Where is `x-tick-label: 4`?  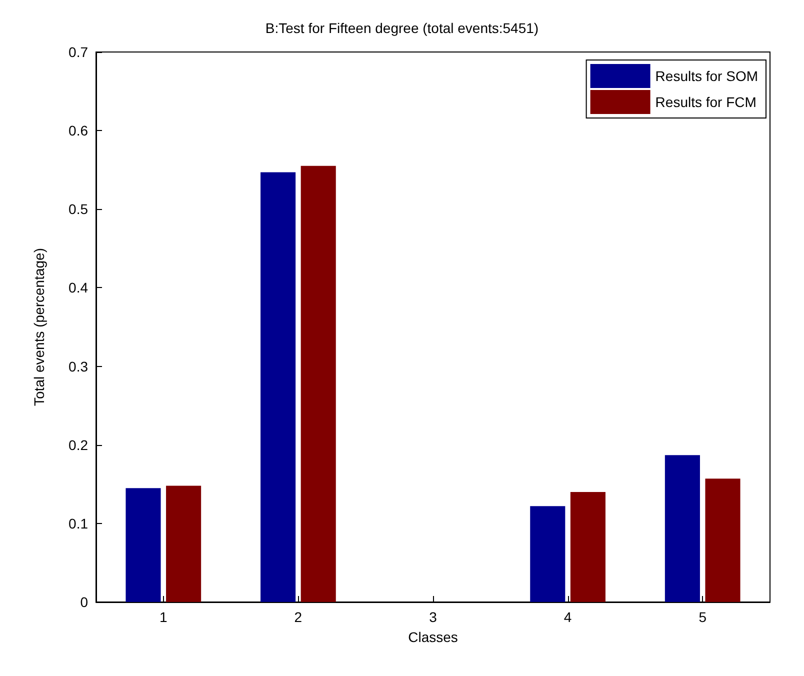 x-tick-label: 4 is located at coordinates (568, 617).